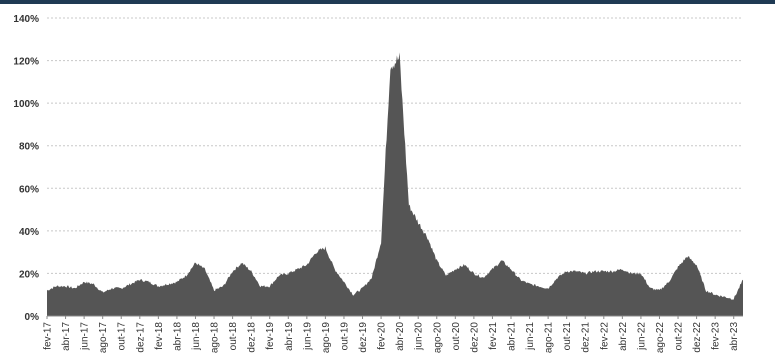 This screenshot has width=775, height=358. I want to click on x-tick-label: ago-20, so click(437, 338).